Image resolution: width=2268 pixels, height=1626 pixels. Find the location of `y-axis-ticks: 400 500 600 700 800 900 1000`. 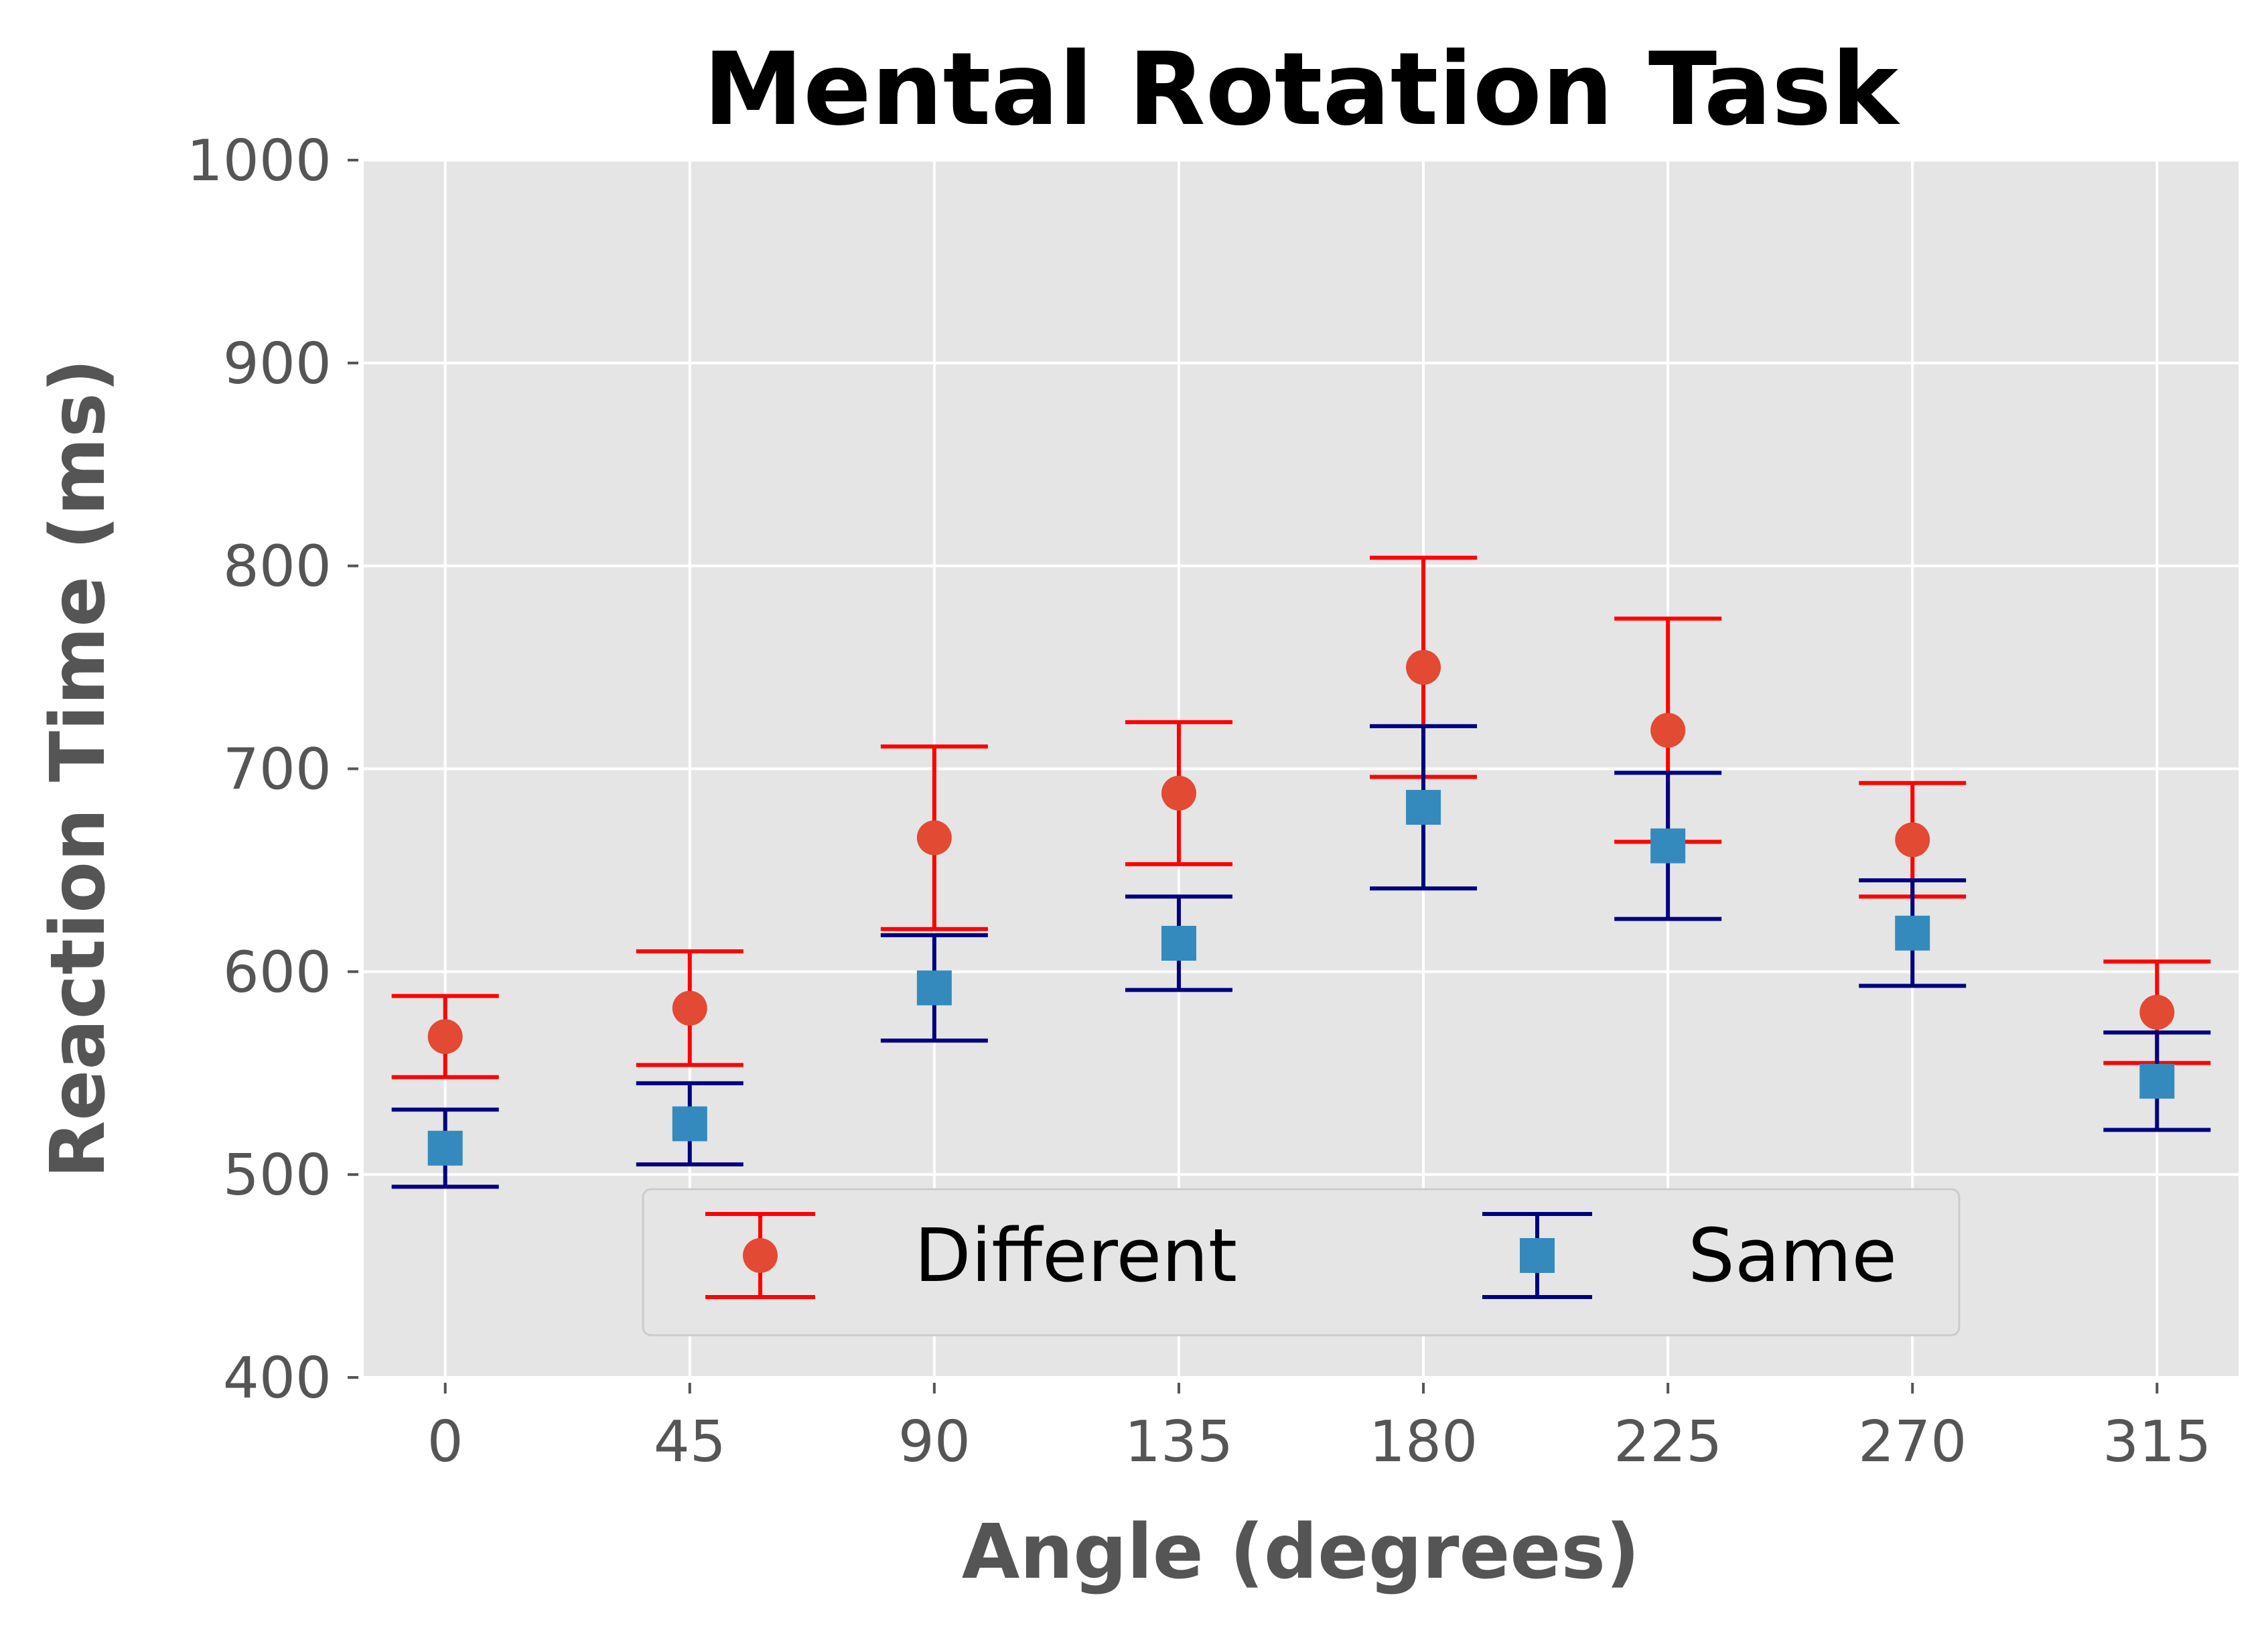

y-axis-ticks: 400 500 600 700 800 900 1000 is located at coordinates (272, 770).